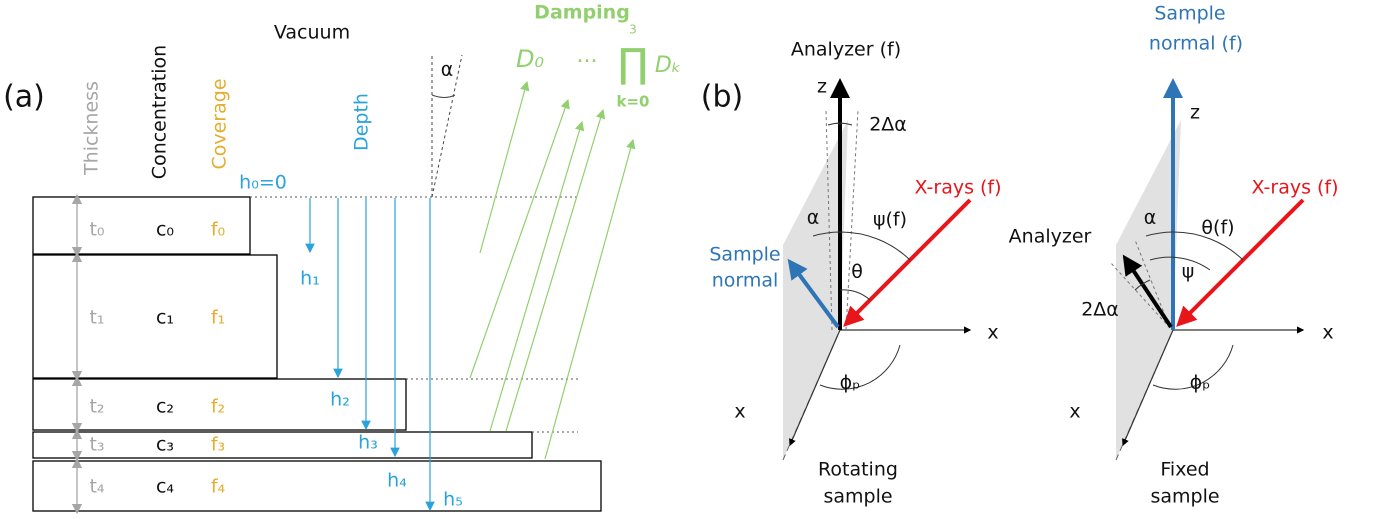  I want to click on layer-thickness: t₀, so click(96, 230).